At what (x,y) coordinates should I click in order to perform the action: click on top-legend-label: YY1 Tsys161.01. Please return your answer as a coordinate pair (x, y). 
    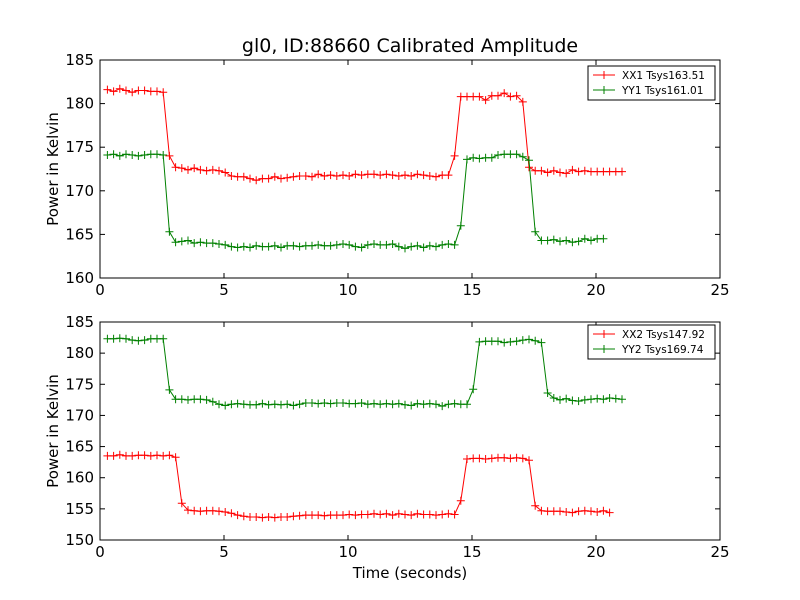
    Looking at the image, I should click on (662, 91).